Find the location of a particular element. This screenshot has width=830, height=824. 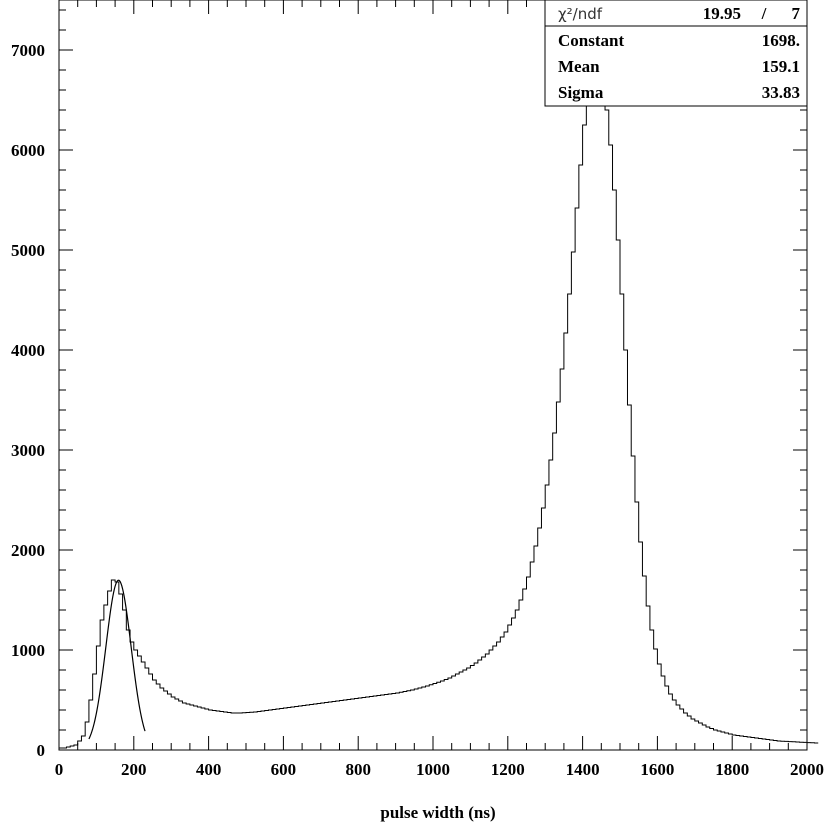

stats-ndf-value: 7 is located at coordinates (796, 13).